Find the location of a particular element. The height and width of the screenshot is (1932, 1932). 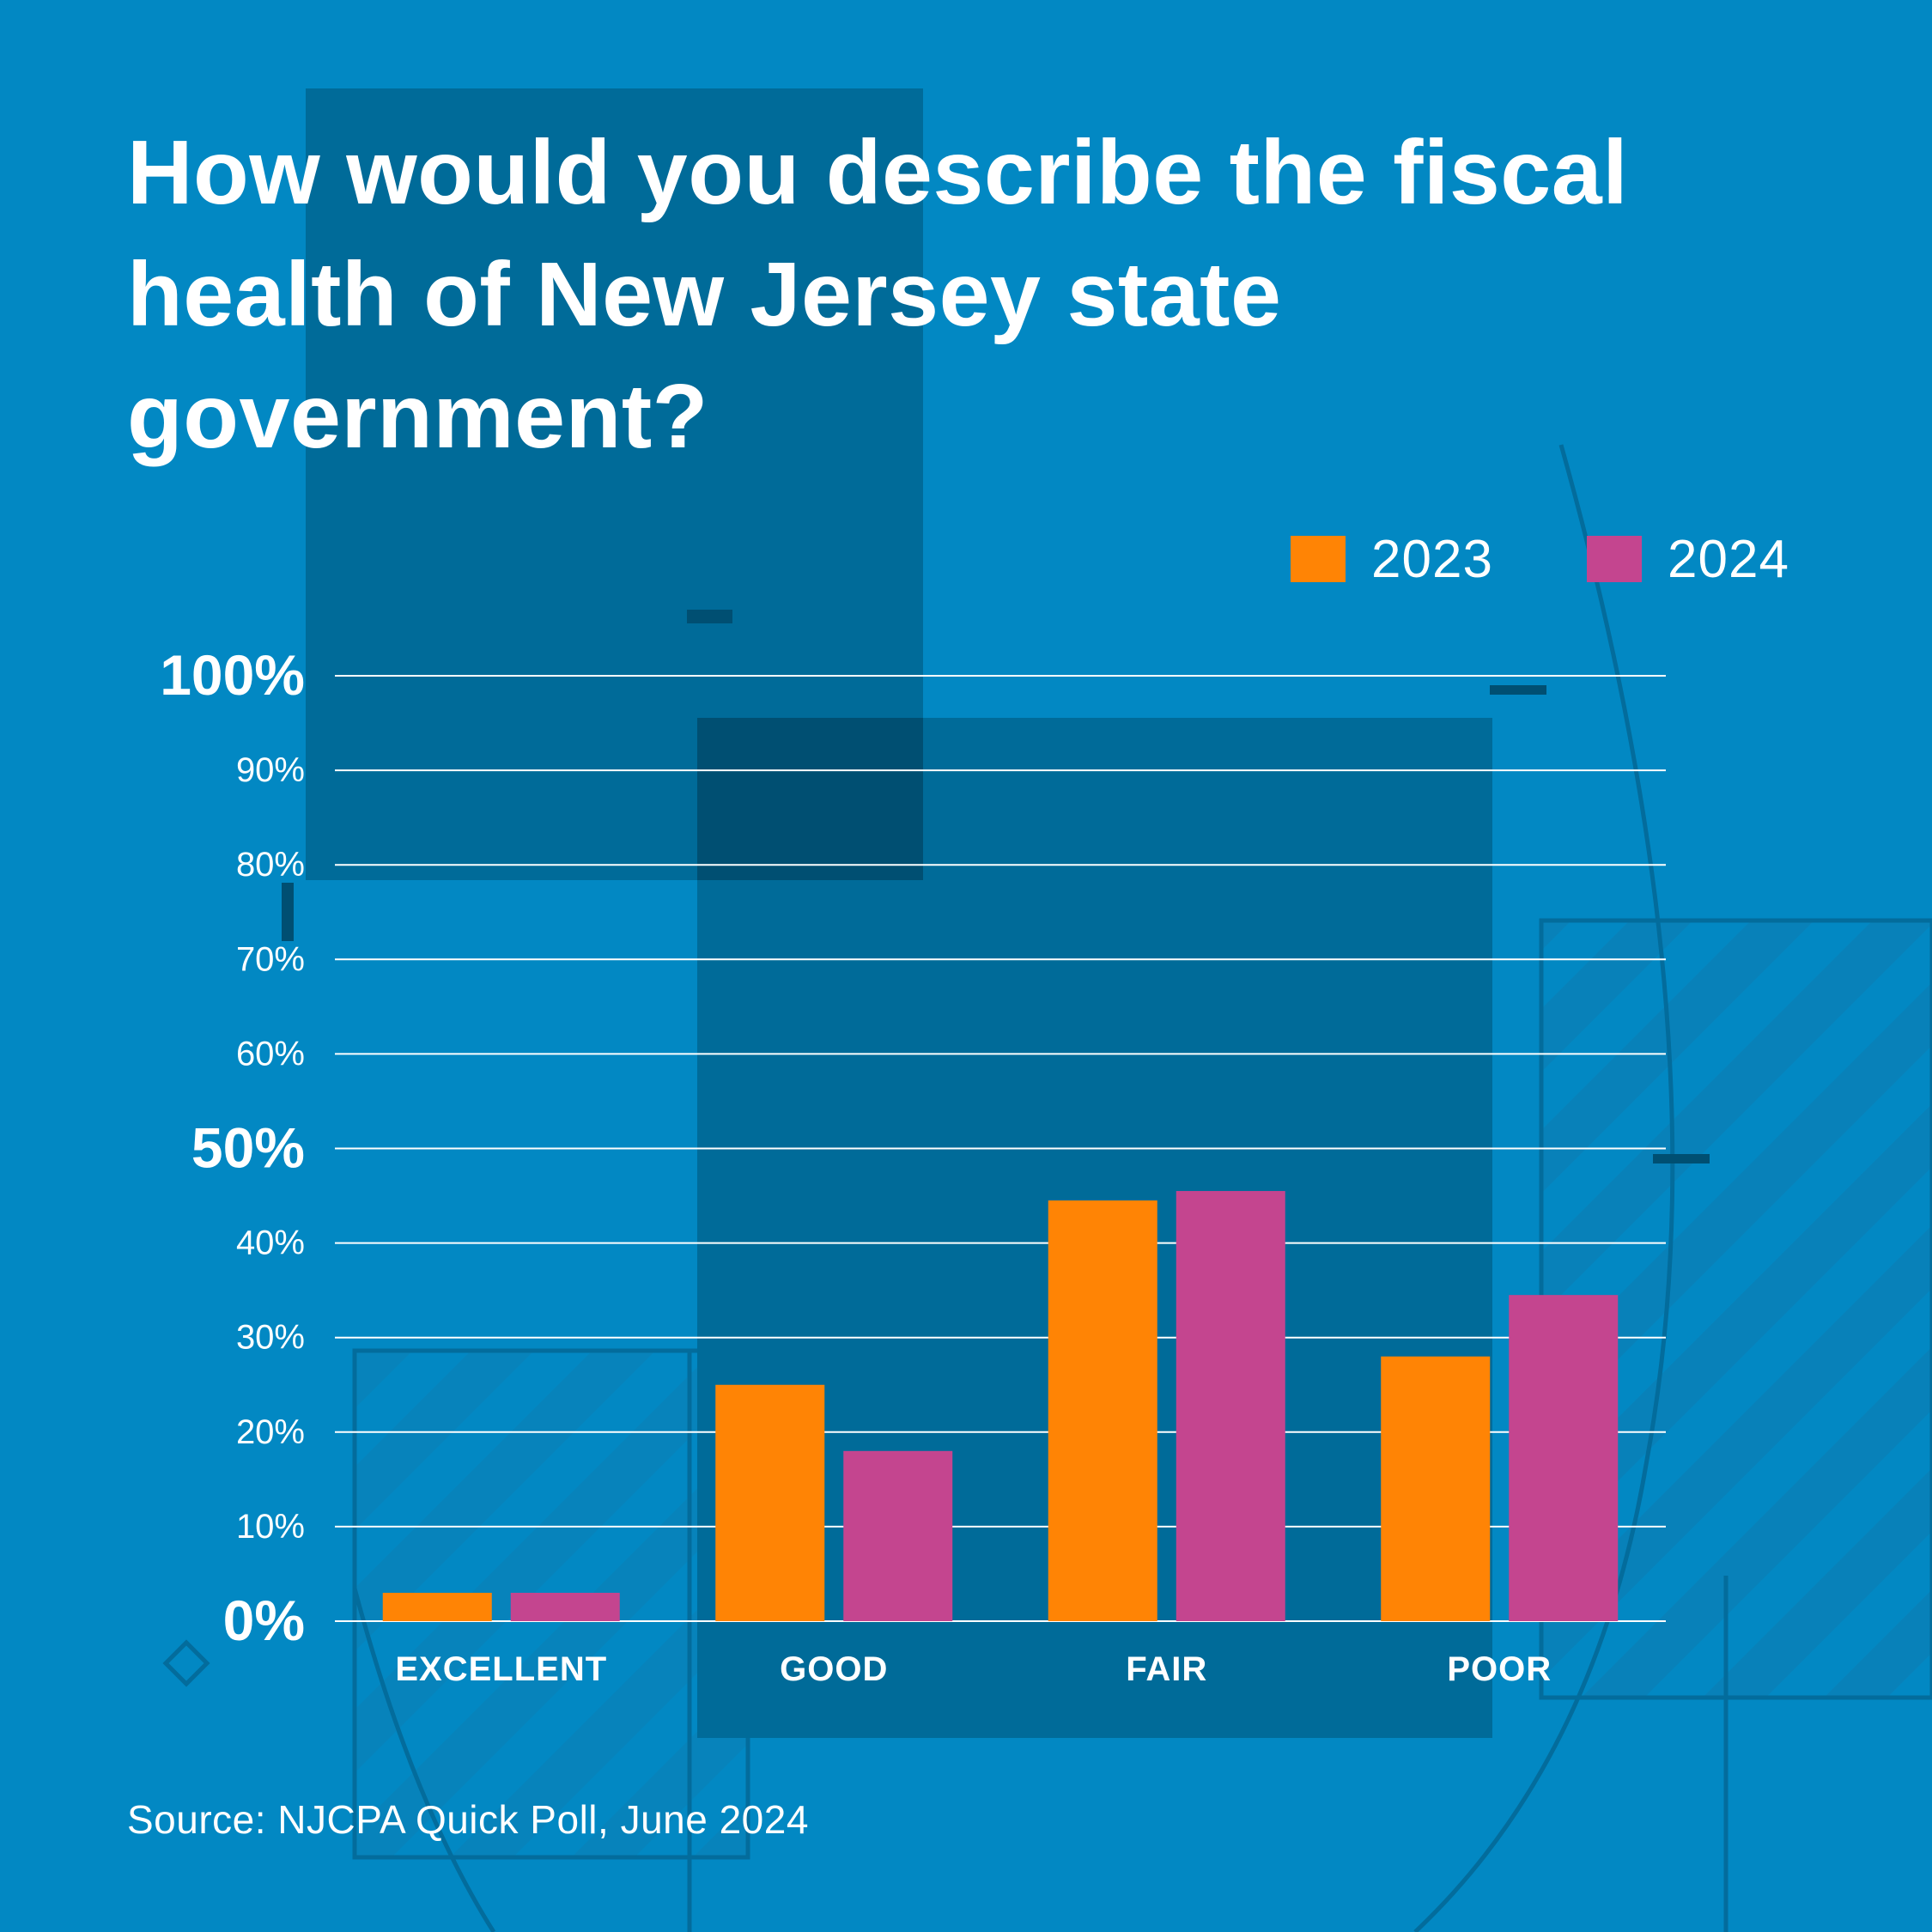

bar-2023-good is located at coordinates (770, 1502).